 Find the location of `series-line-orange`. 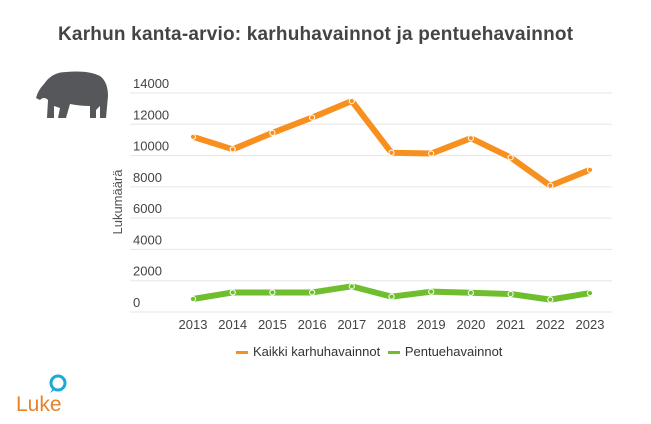

series-line-orange is located at coordinates (392, 143).